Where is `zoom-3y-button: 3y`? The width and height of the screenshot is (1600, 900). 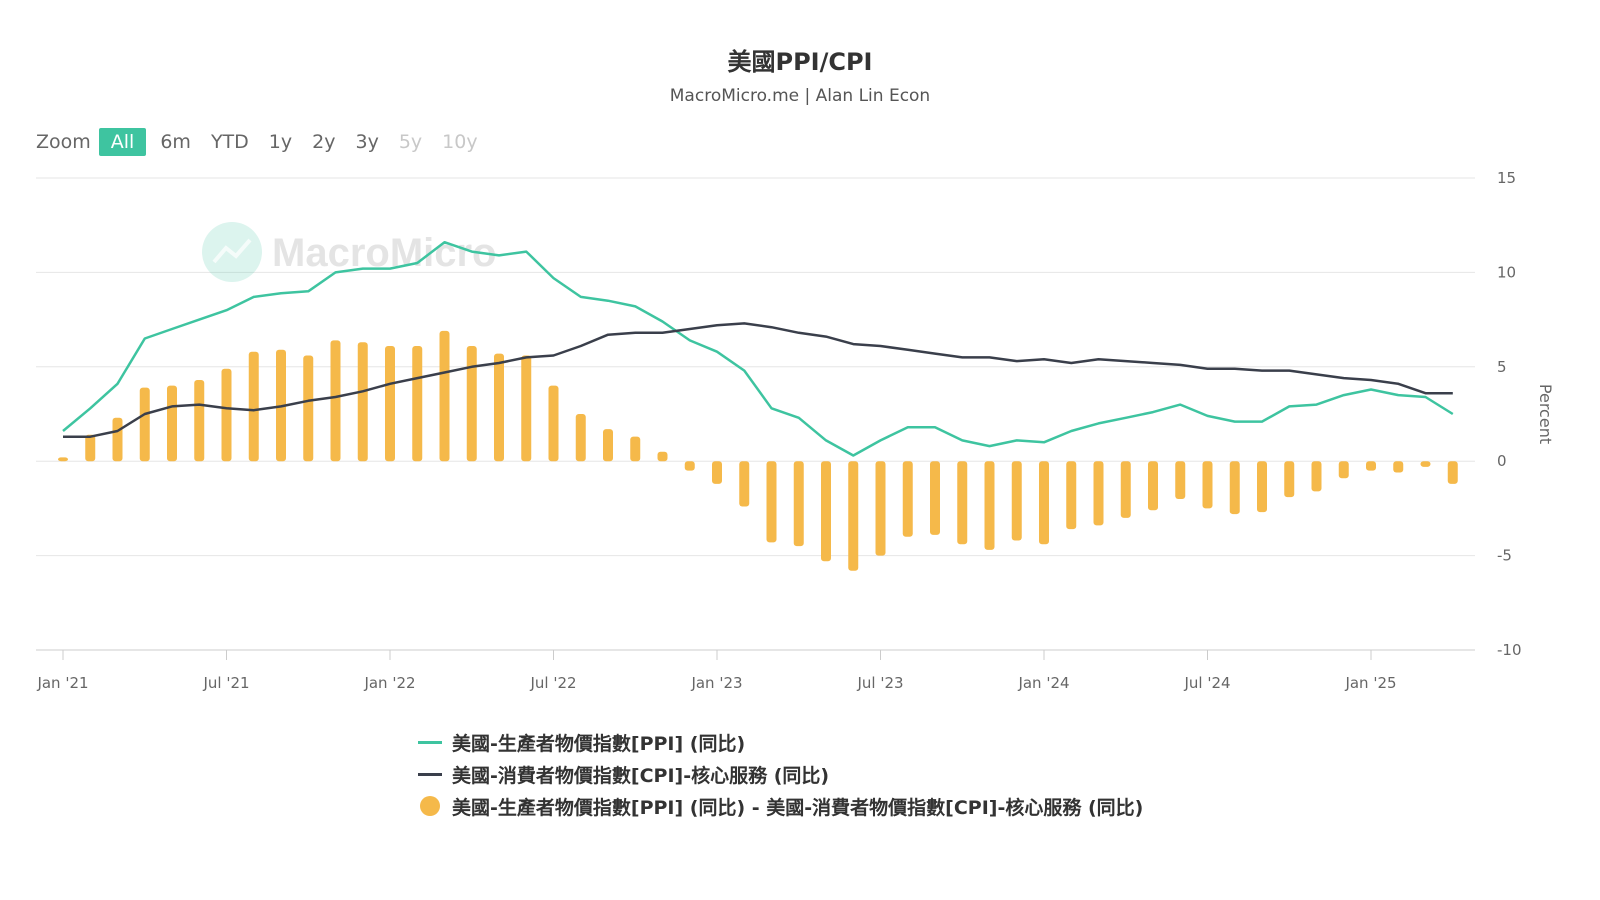 zoom-3y-button: 3y is located at coordinates (367, 142).